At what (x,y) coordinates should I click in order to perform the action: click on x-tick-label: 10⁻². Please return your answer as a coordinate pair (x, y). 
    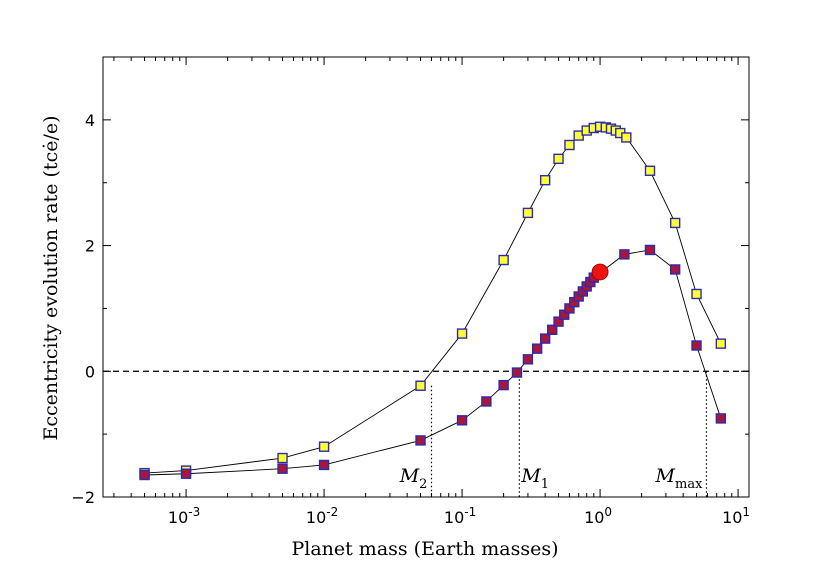
    Looking at the image, I should click on (322, 516).